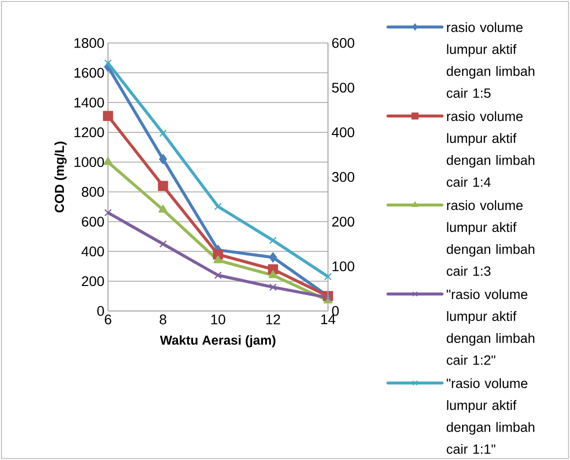 The width and height of the screenshot is (570, 460). Describe the element at coordinates (218, 319) in the screenshot. I see `x-tick-label: 10` at that location.